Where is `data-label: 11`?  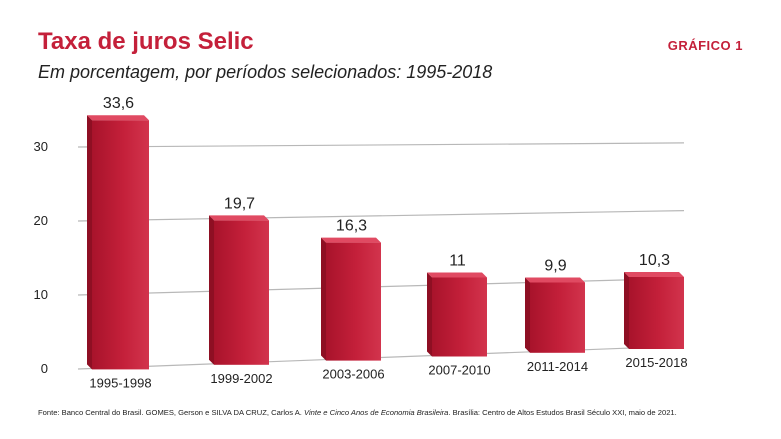 data-label: 11 is located at coordinates (457, 261).